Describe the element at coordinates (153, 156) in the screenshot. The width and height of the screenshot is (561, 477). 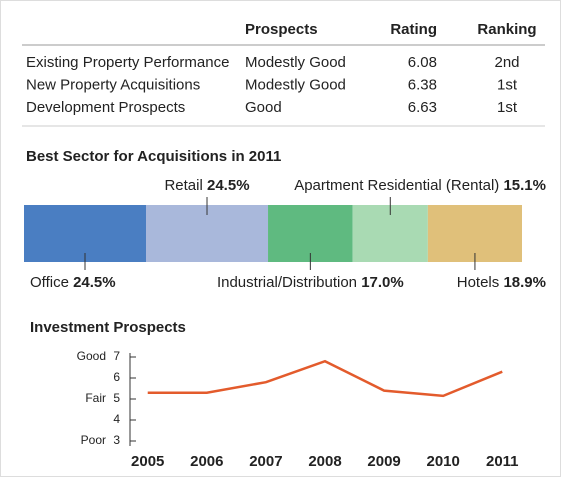
I see `chart-title: Best Sector for Acquisitions in 2011` at that location.